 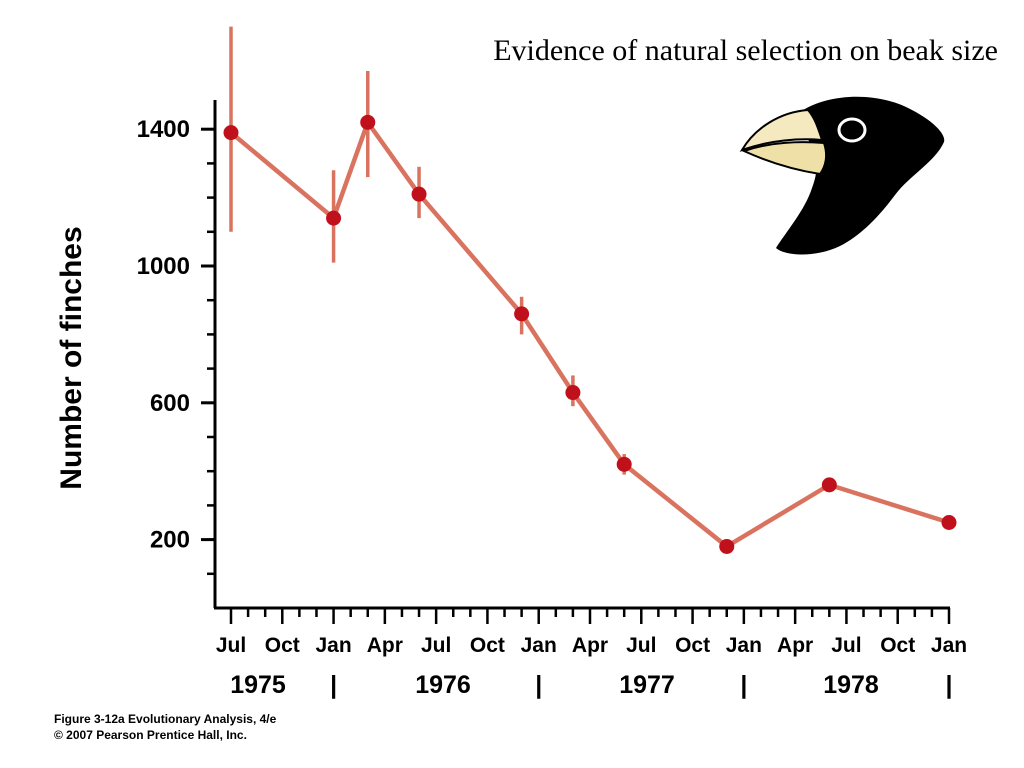 I want to click on y-tick-label: 1000, so click(x=163, y=266).